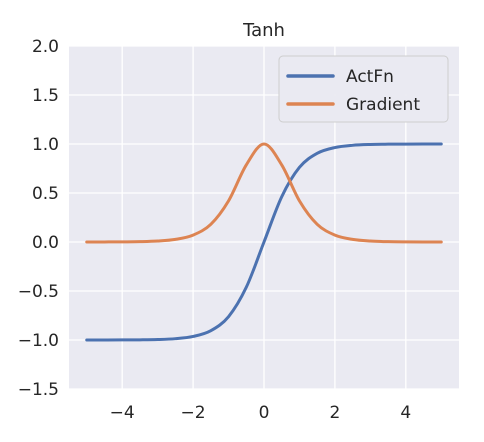  I want to click on chart-title: Tanh, so click(263, 30).